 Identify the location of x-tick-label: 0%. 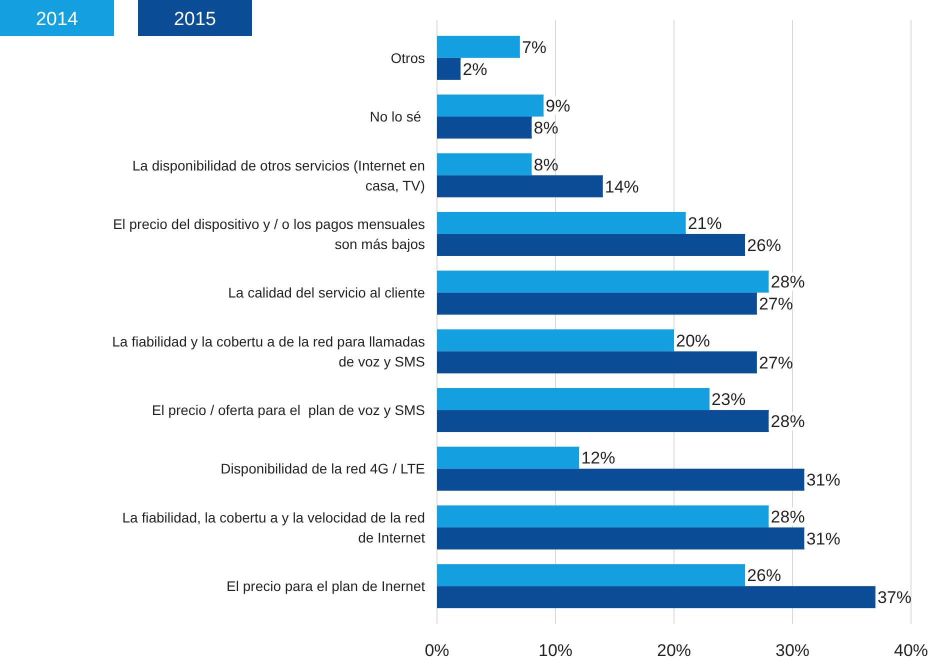
(437, 650).